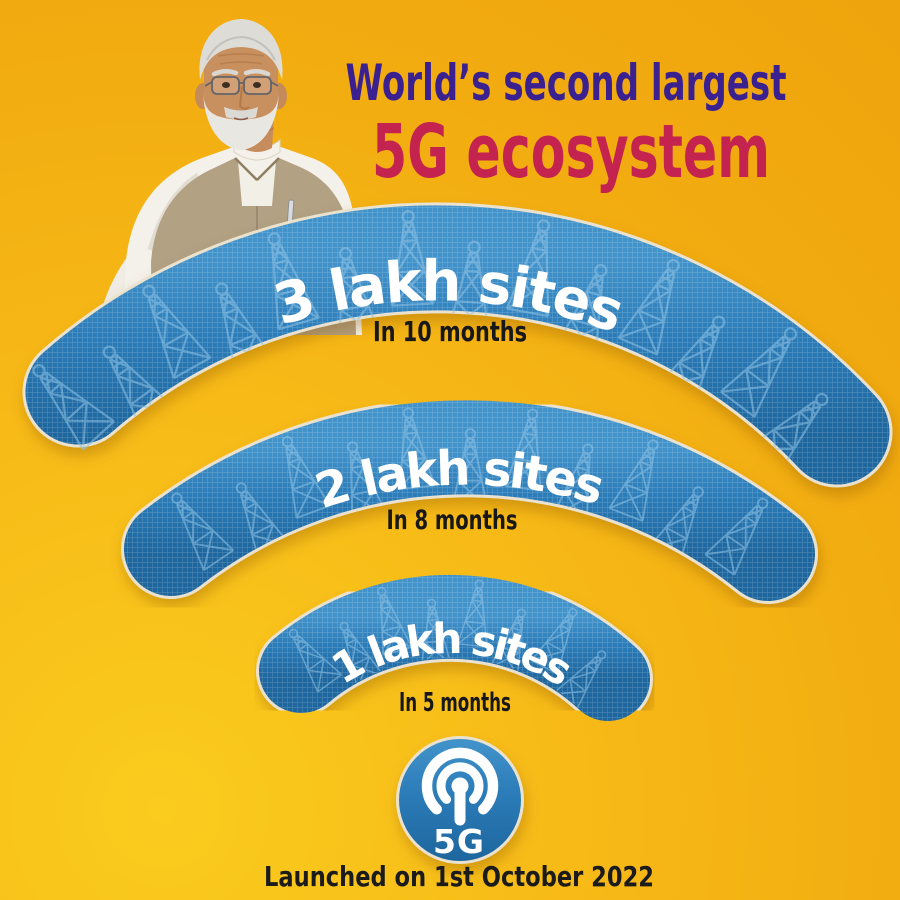 This screenshot has width=900, height=900. Describe the element at coordinates (226, 85) in the screenshot. I see `eye-left` at that location.